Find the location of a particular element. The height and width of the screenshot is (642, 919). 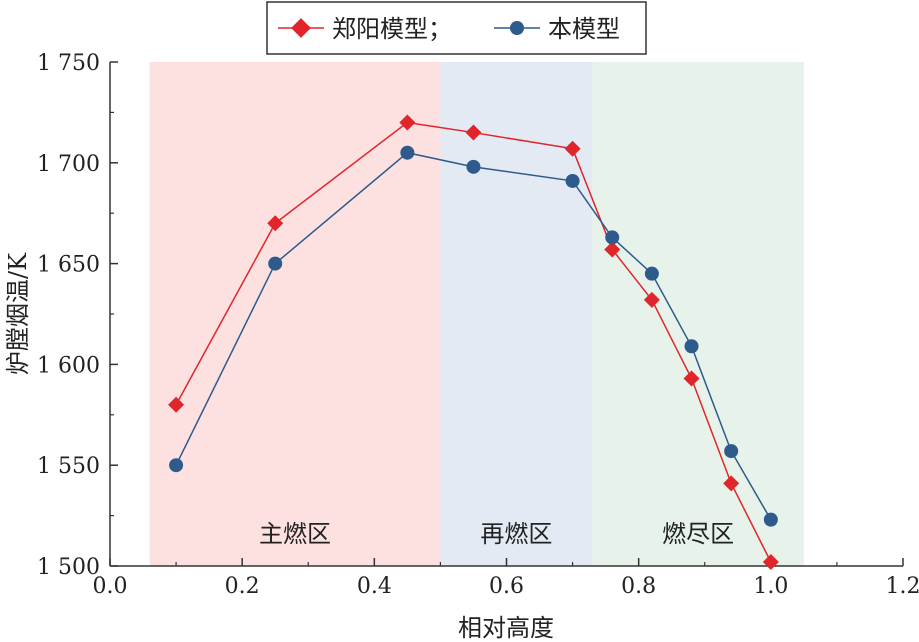

x-tick-label-6: 1.2 is located at coordinates (902, 586).